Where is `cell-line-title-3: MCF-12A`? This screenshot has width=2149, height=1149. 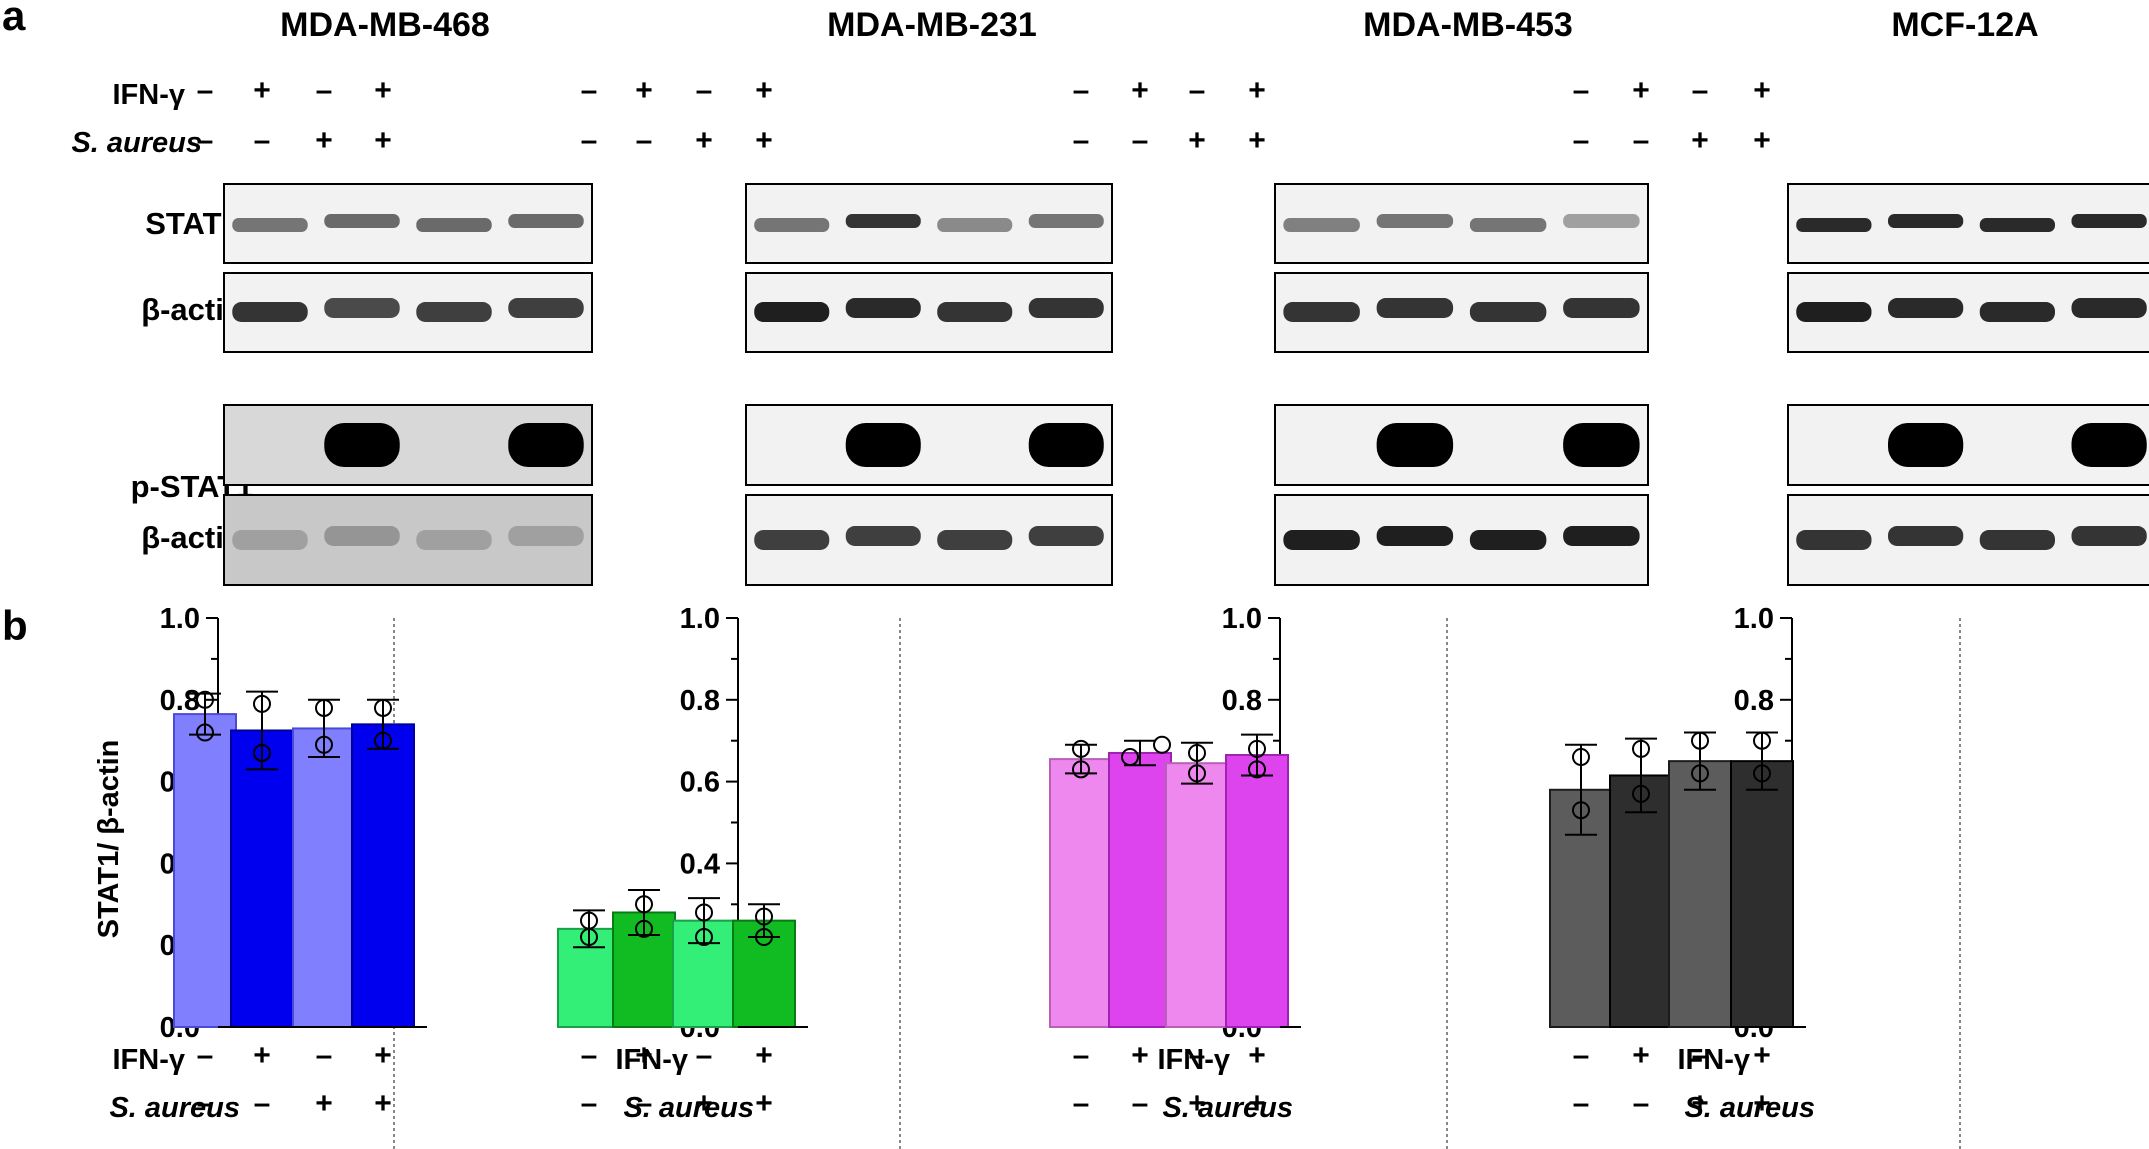 cell-line-title-3: MCF-12A is located at coordinates (1964, 25).